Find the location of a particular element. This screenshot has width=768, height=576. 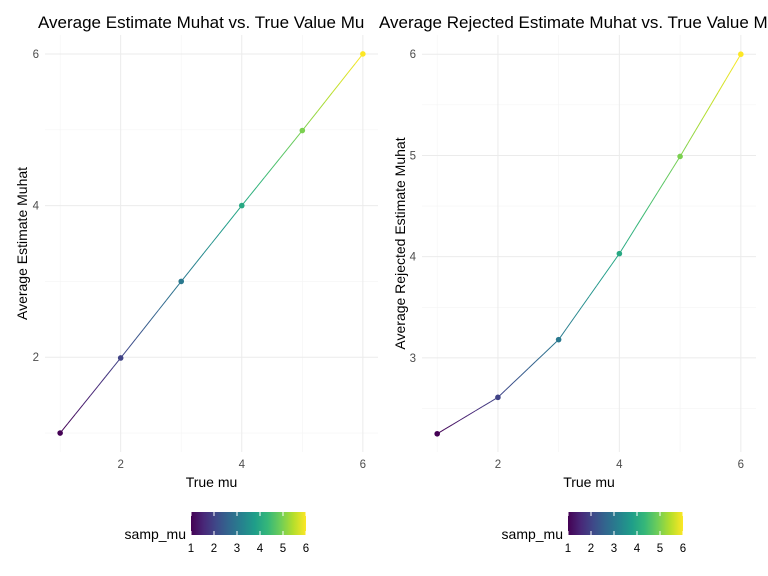

left-x-axis-label: True mu is located at coordinates (212, 482).